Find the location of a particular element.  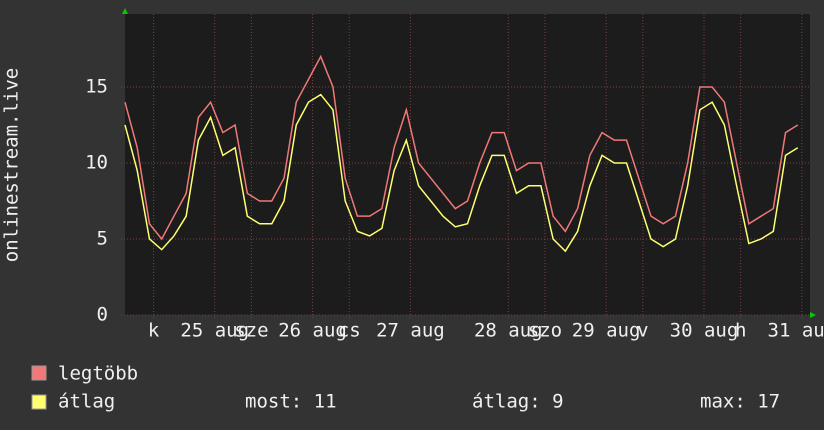

x-tick-label: k is located at coordinates (154, 331).